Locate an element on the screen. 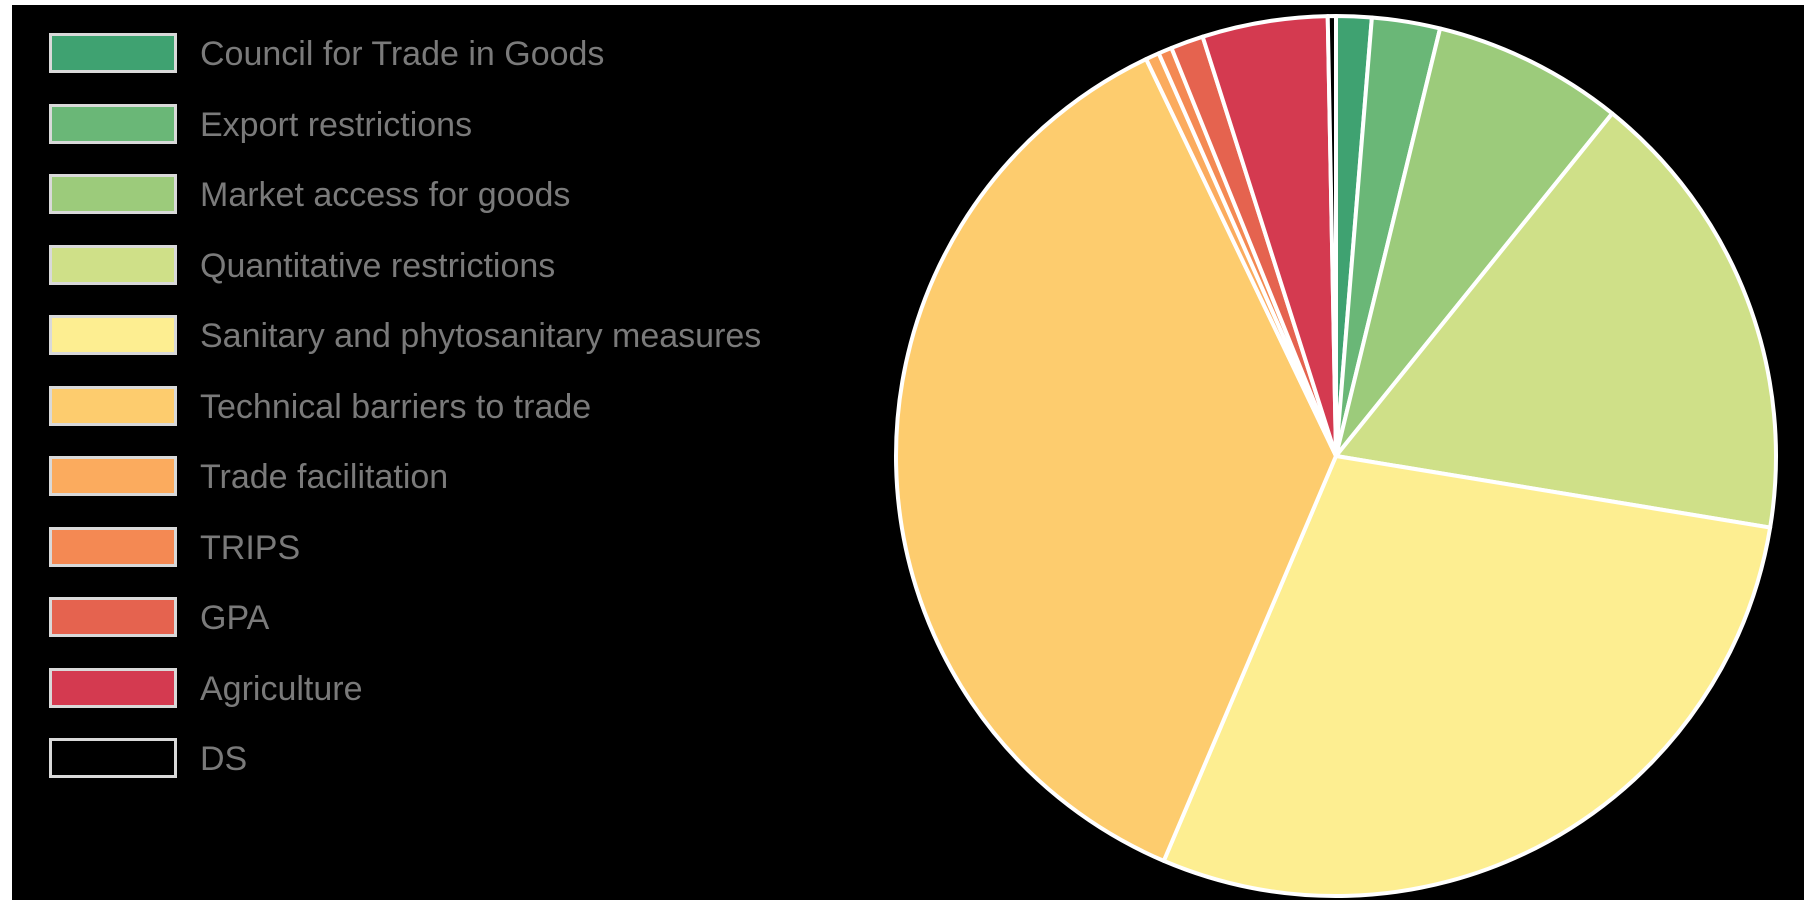 This screenshot has width=1804, height=906. legend-item: Quantitative restrictions is located at coordinates (449, 280).